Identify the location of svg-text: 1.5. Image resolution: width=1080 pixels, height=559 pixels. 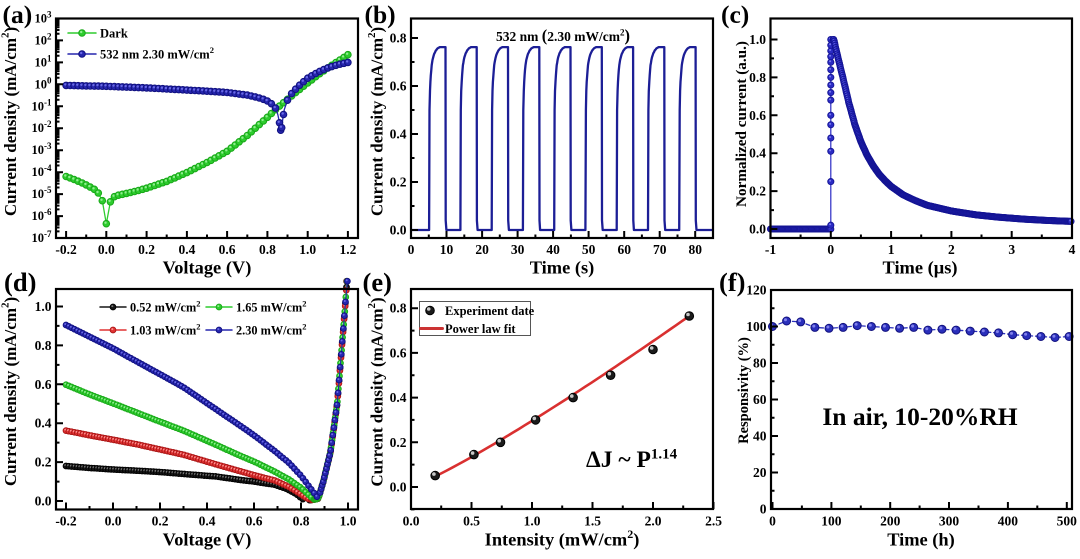
(592, 521).